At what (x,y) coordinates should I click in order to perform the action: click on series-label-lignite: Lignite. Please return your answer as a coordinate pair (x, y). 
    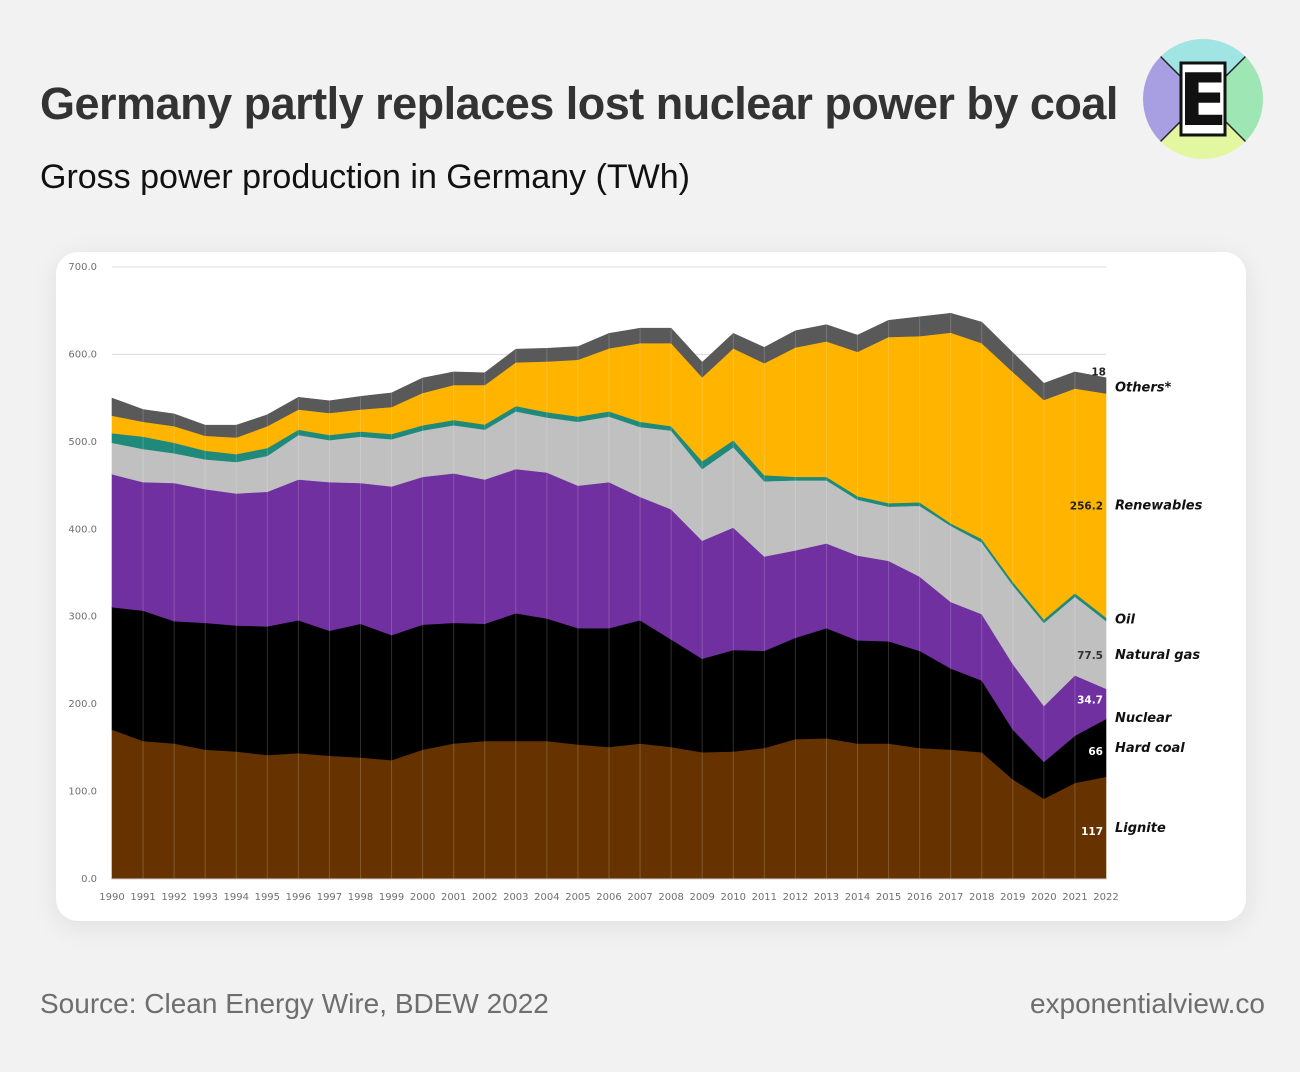
    Looking at the image, I should click on (1140, 828).